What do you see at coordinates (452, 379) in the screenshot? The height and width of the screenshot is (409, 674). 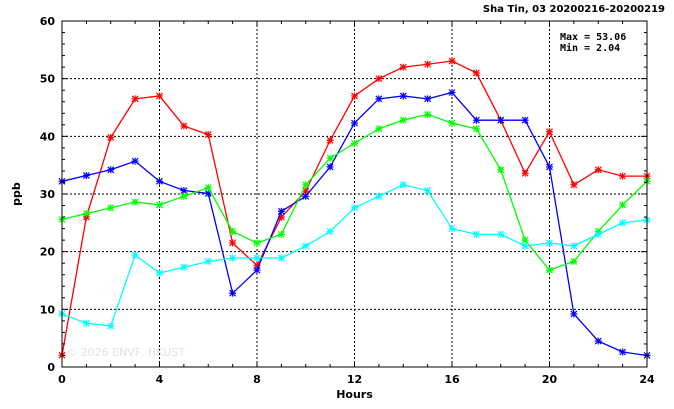 I see `x-tick-label: 16` at bounding box center [452, 379].